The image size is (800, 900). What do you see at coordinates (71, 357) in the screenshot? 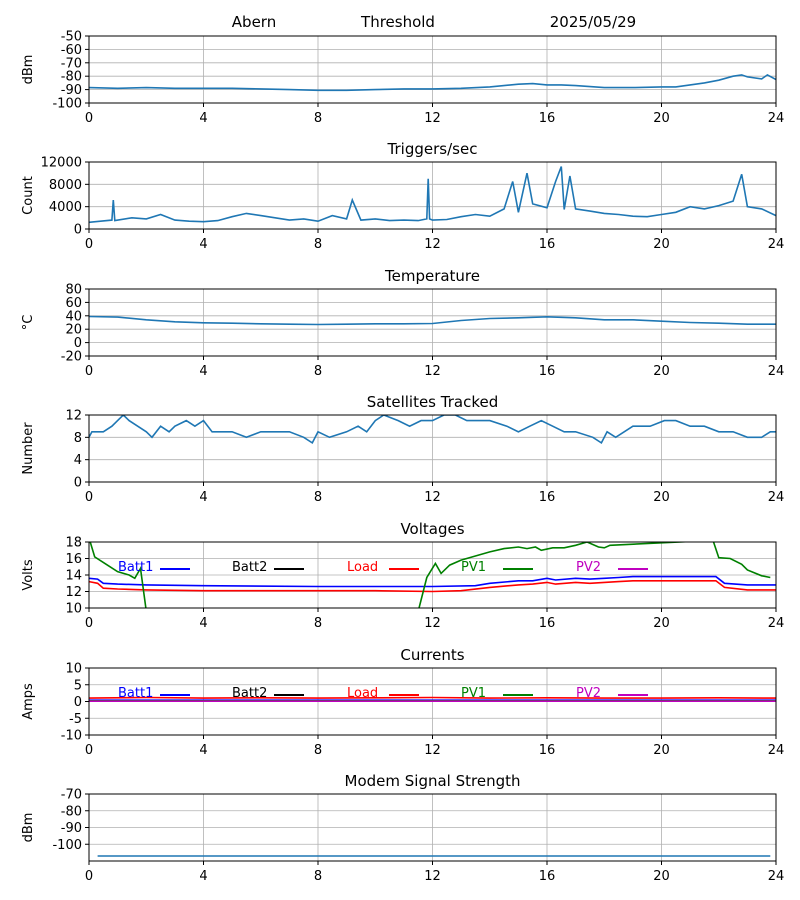
I see `y-tick-label: -20` at bounding box center [71, 357].